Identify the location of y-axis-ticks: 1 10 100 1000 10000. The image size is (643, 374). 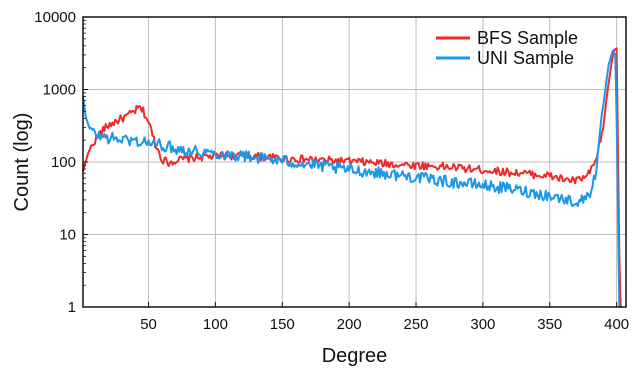
(61, 162).